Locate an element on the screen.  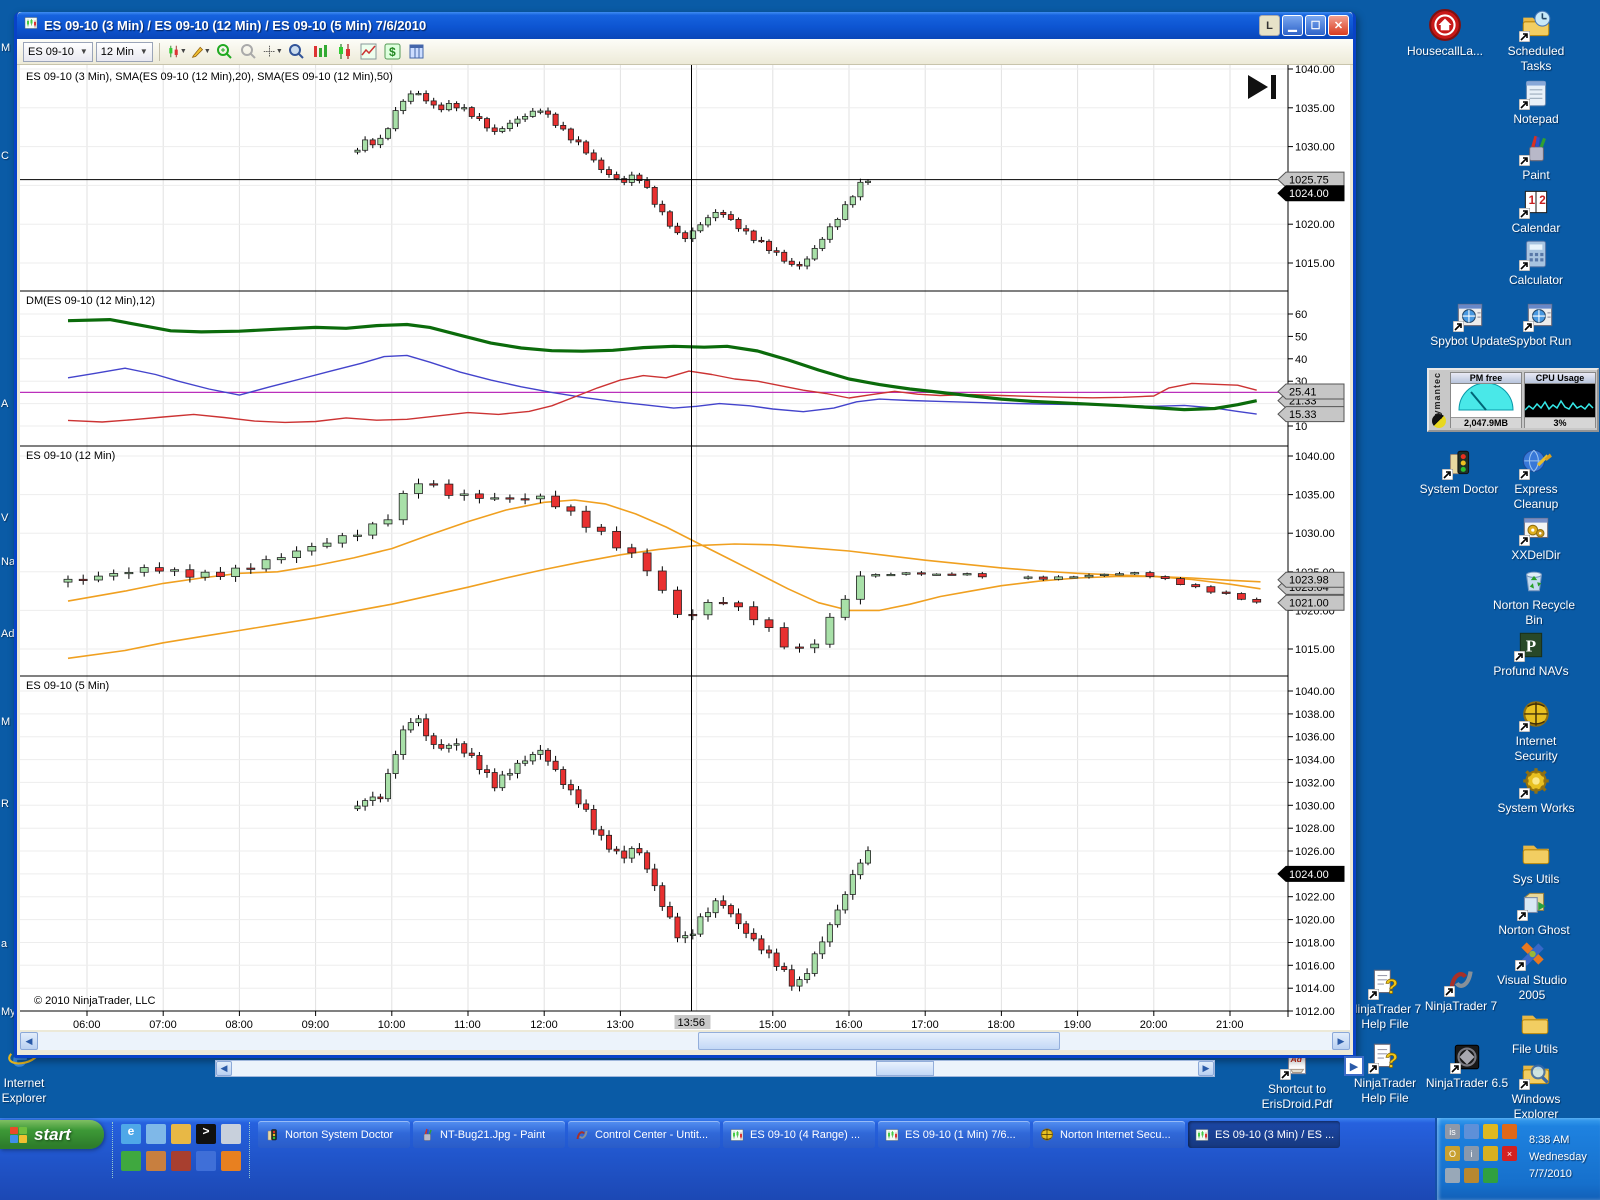
tray-alert-icon: × is located at coordinates (1509, 1153).